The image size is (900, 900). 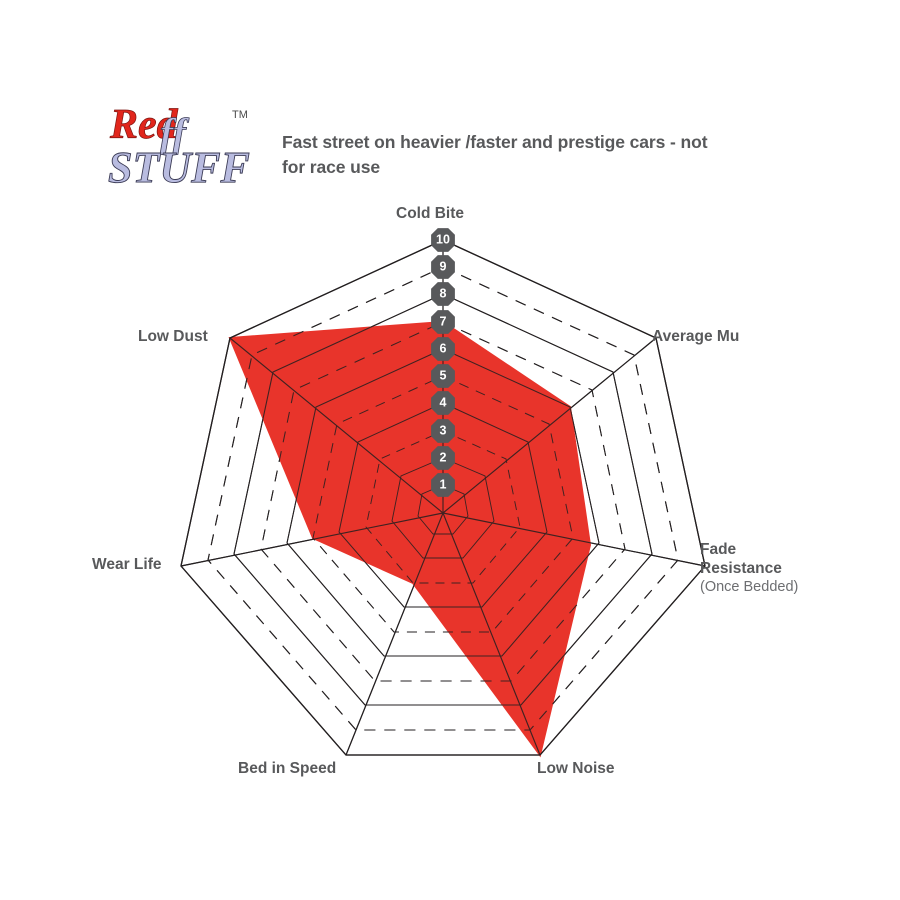 I want to click on logo-stuff-word: ff STUFF, so click(x=179, y=151).